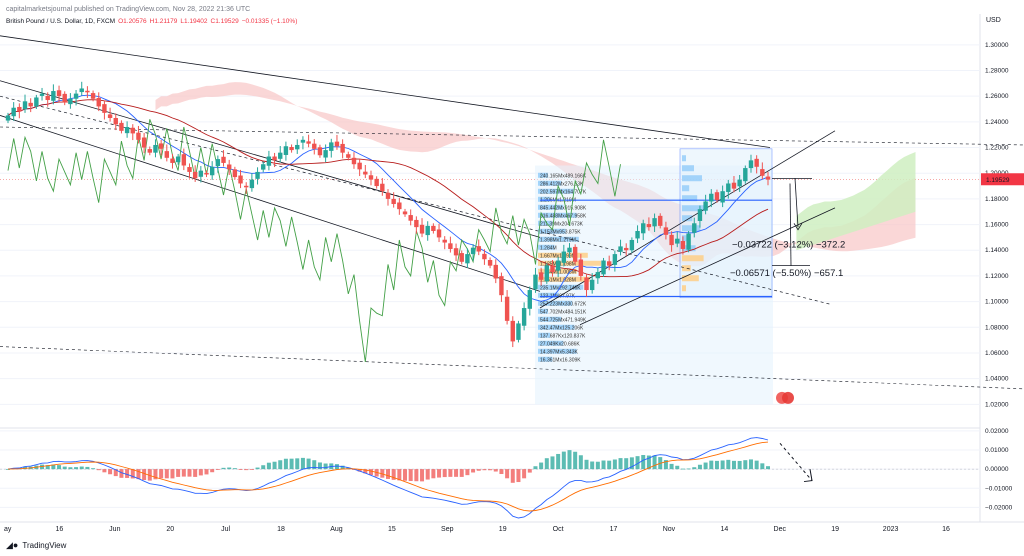  Describe the element at coordinates (687, 219) in the screenshot. I see `rising-channel-upper` at that location.